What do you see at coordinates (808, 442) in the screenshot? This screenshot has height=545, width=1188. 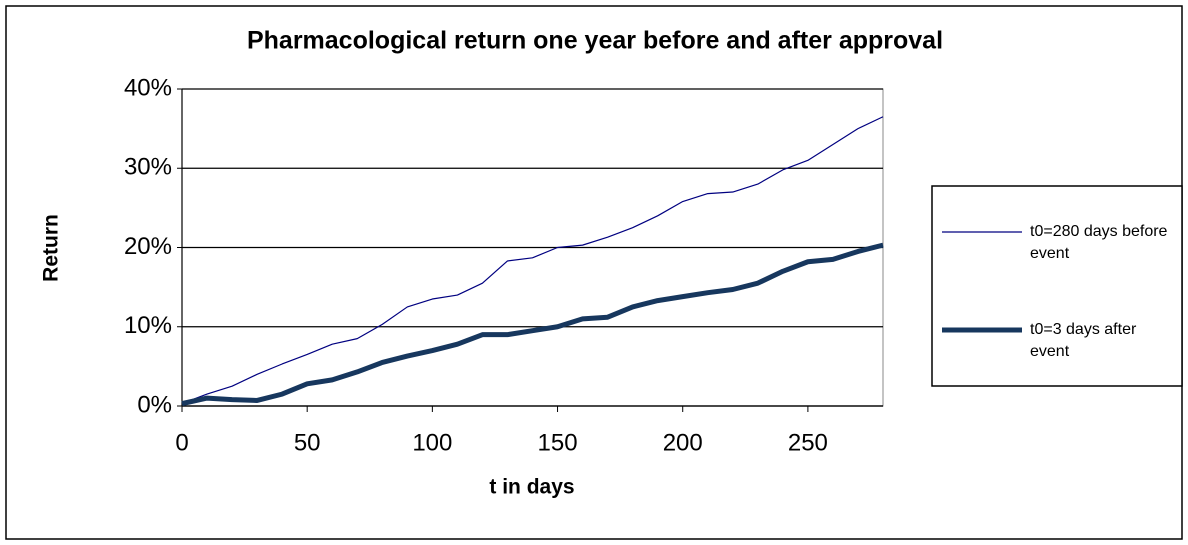 I see `x-tick-label: 250` at bounding box center [808, 442].